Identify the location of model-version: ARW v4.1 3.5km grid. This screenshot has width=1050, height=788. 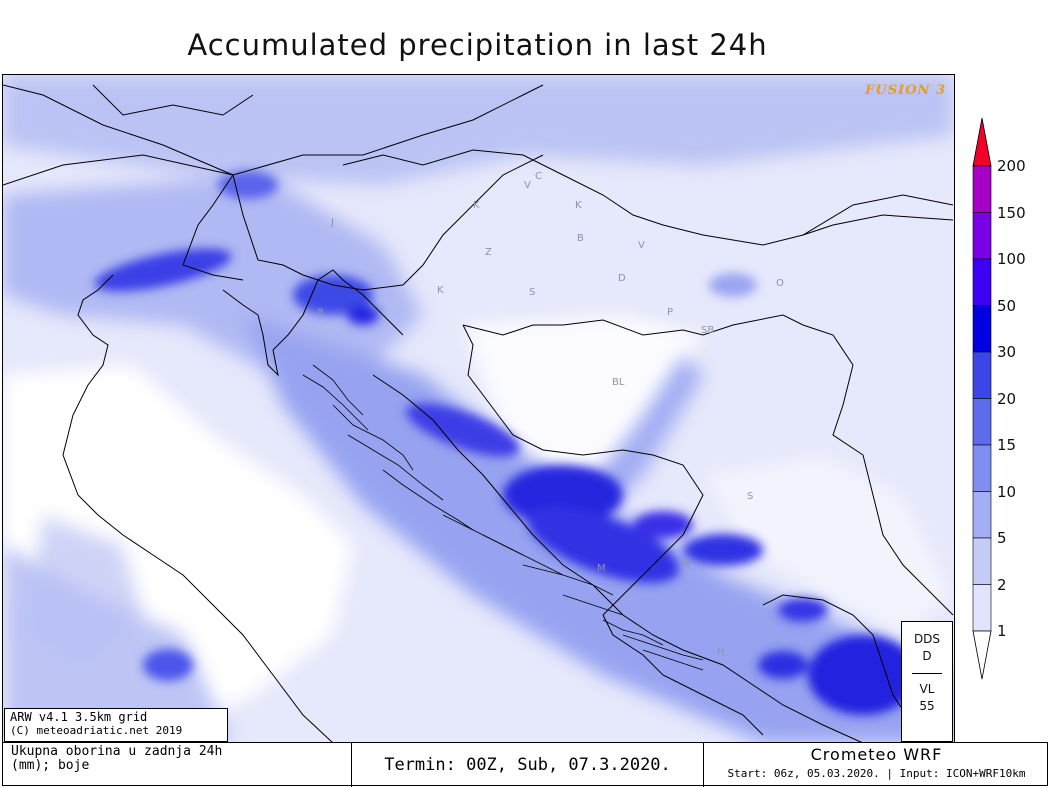
(79, 717).